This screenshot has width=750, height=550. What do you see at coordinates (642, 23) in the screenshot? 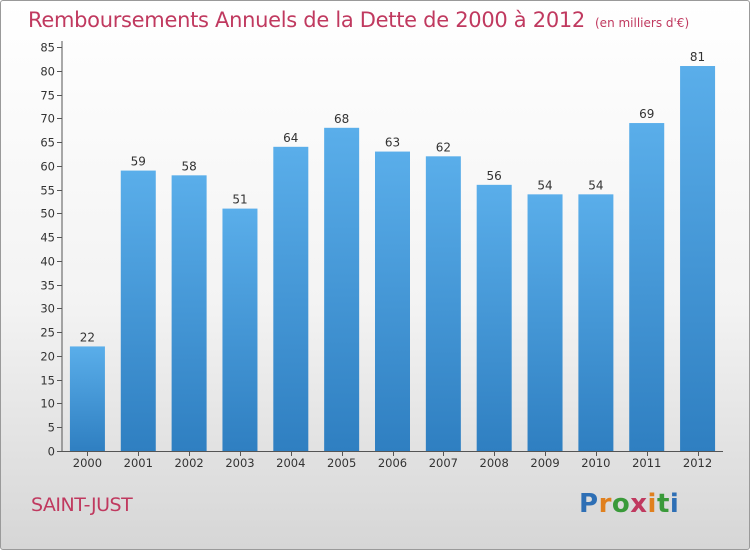
I see `chart-subtitle: (en milliers d'€)` at bounding box center [642, 23].